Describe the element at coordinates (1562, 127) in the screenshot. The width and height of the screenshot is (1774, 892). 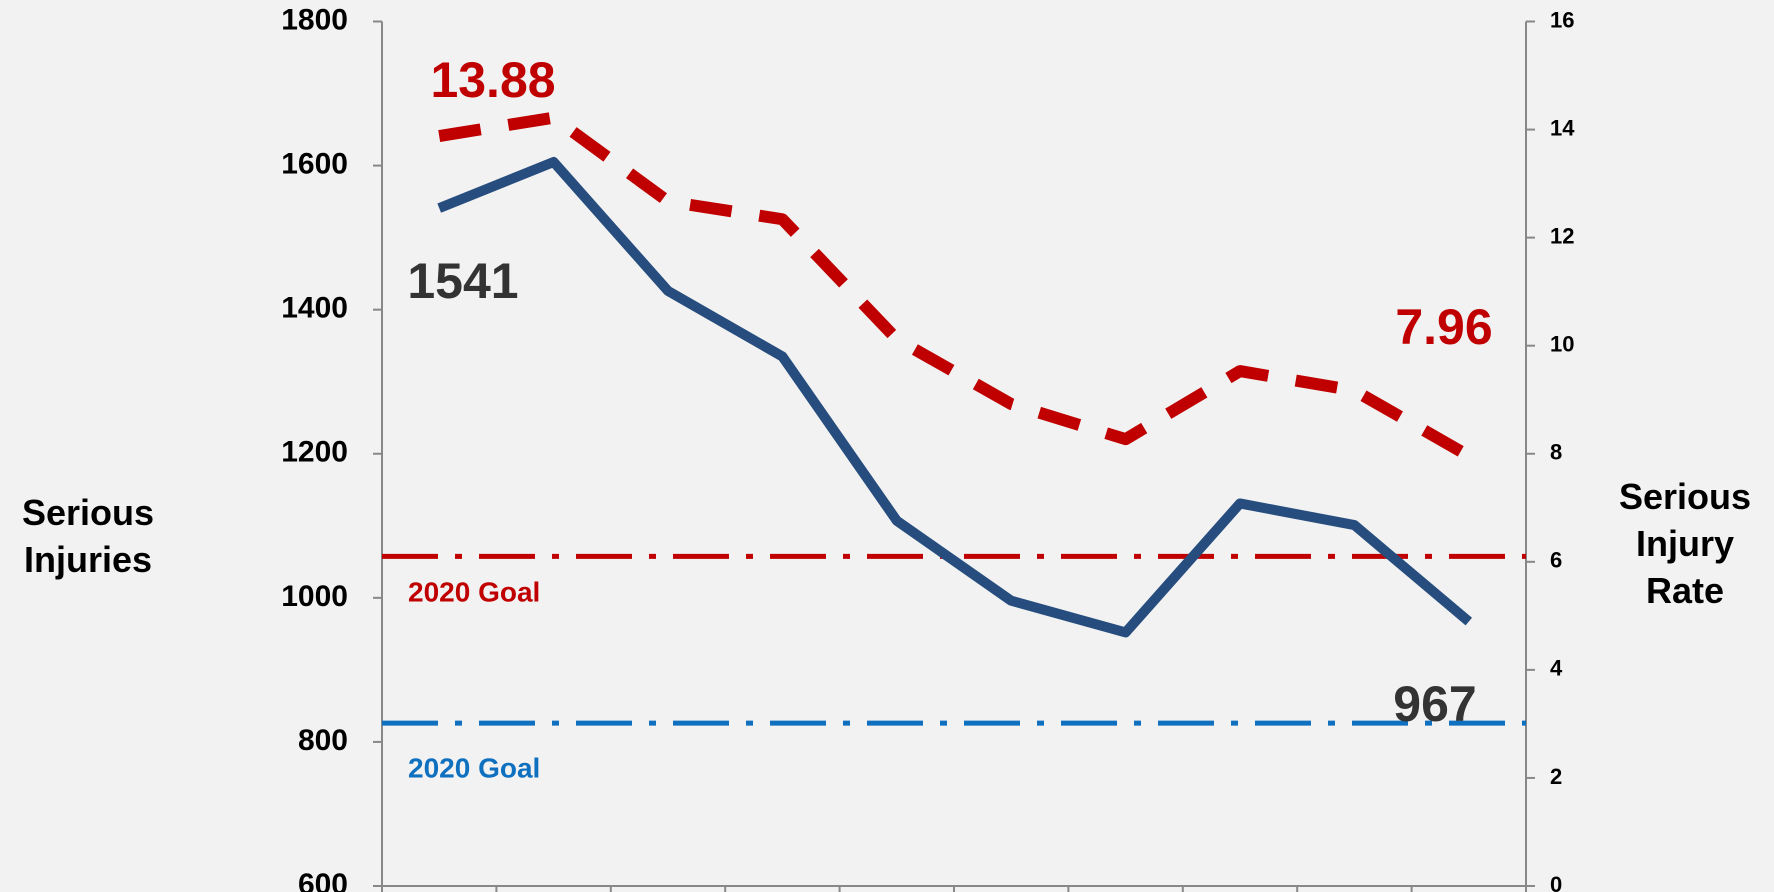
I see `y2-tick-label: 14` at that location.